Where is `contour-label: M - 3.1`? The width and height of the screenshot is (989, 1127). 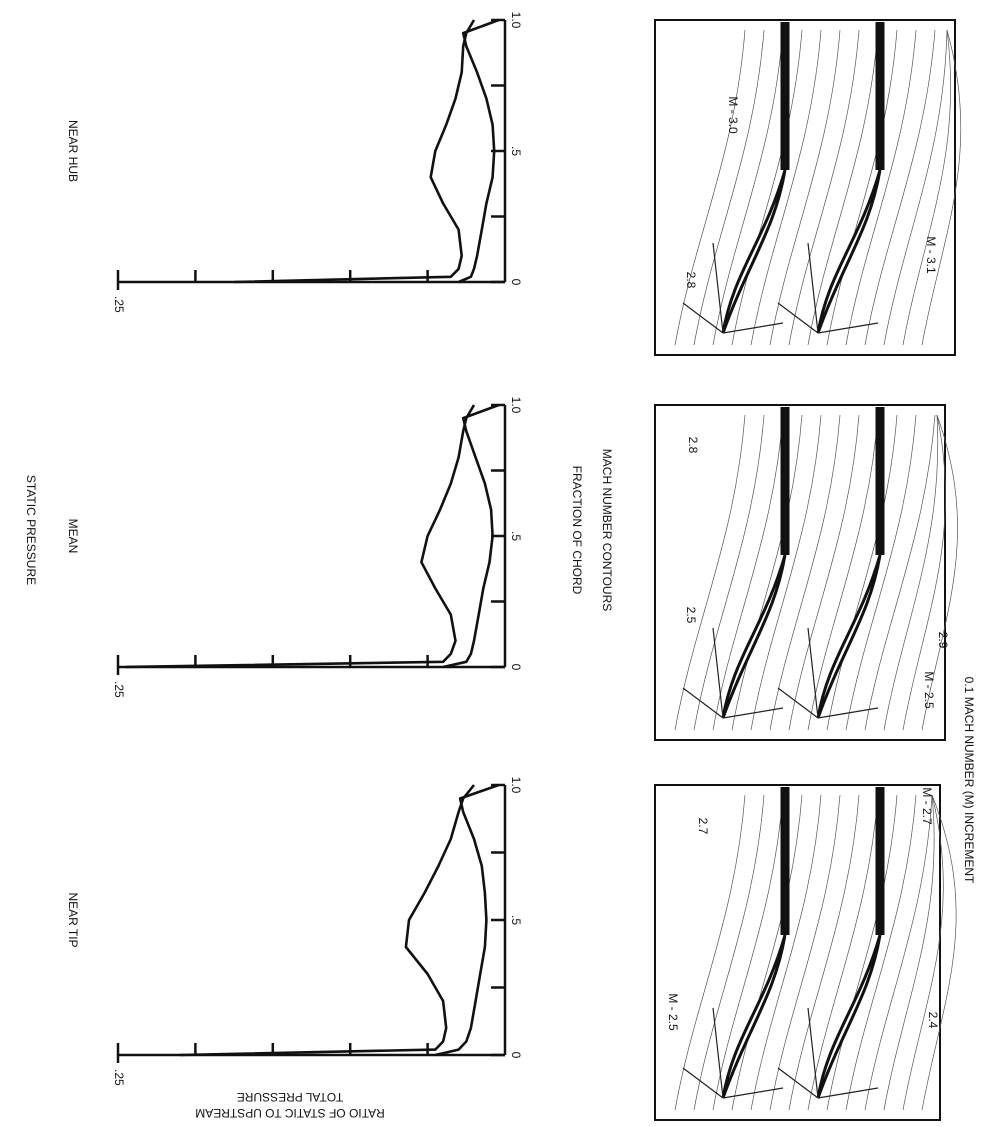 contour-label: M - 3.1 is located at coordinates (931, 255).